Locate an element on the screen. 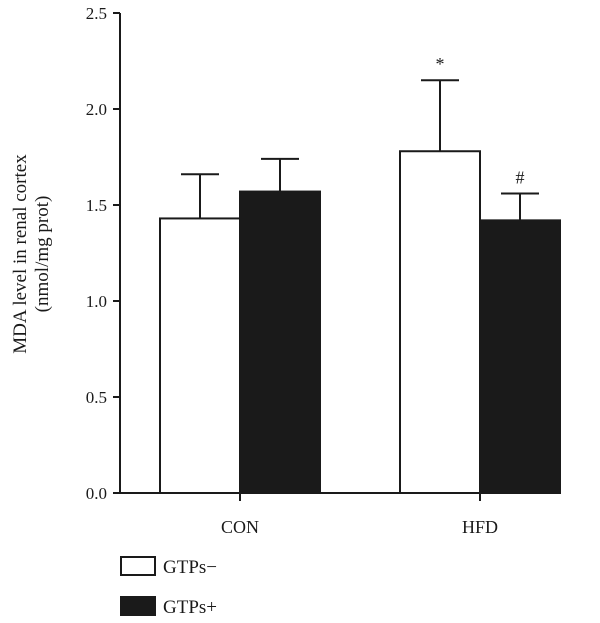 The height and width of the screenshot is (623, 600). y-axis-title-line-2: (nmol/mg prot) is located at coordinates (42, 254).